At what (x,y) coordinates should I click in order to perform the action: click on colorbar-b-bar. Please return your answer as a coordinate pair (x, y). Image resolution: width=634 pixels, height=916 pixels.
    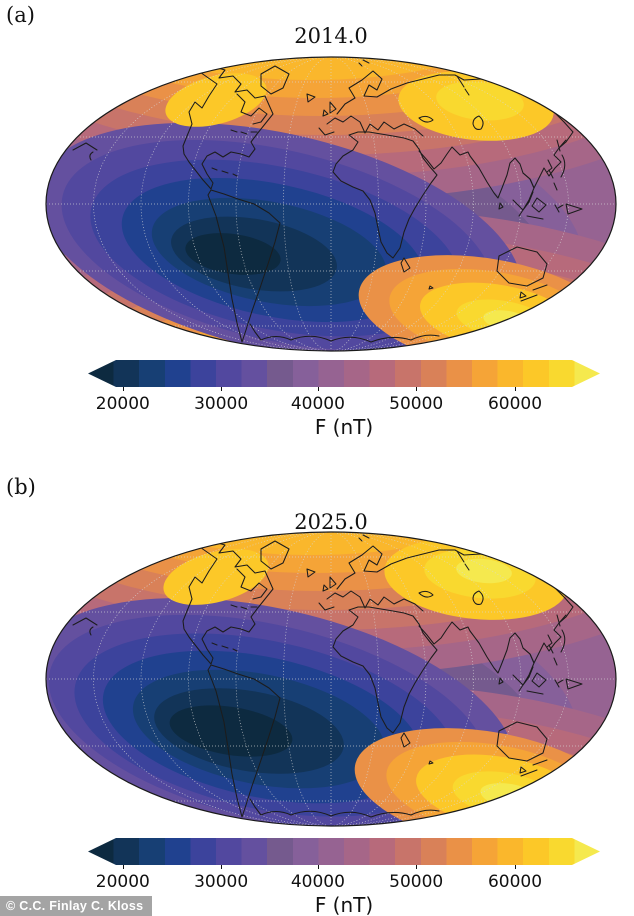
    Looking at the image, I should click on (344, 851).